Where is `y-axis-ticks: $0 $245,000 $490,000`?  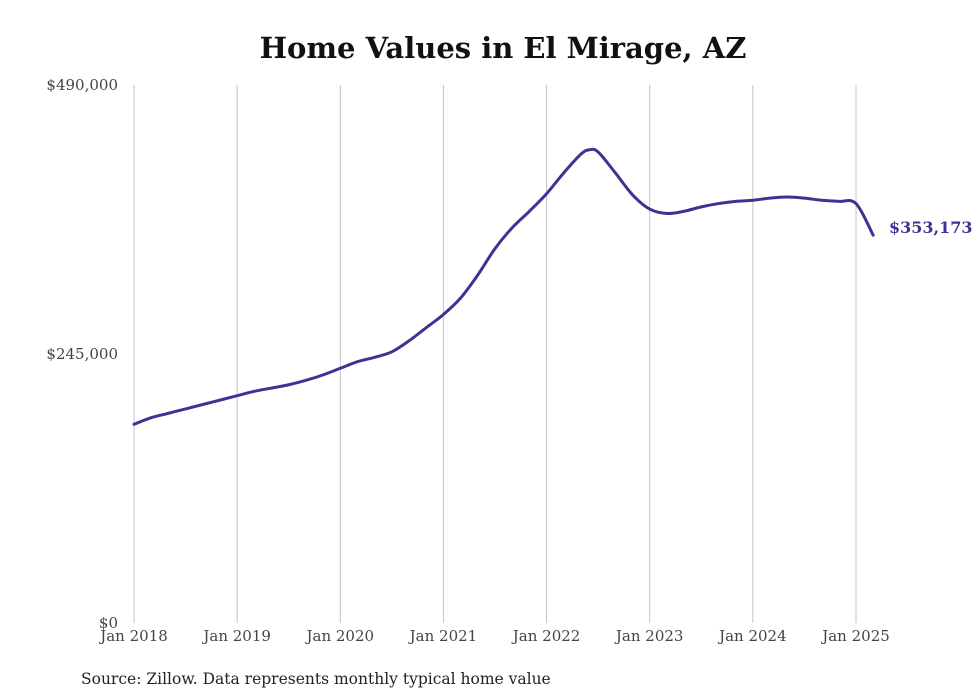 y-axis-ticks: $0 $245,000 $490,000 is located at coordinates (82, 354).